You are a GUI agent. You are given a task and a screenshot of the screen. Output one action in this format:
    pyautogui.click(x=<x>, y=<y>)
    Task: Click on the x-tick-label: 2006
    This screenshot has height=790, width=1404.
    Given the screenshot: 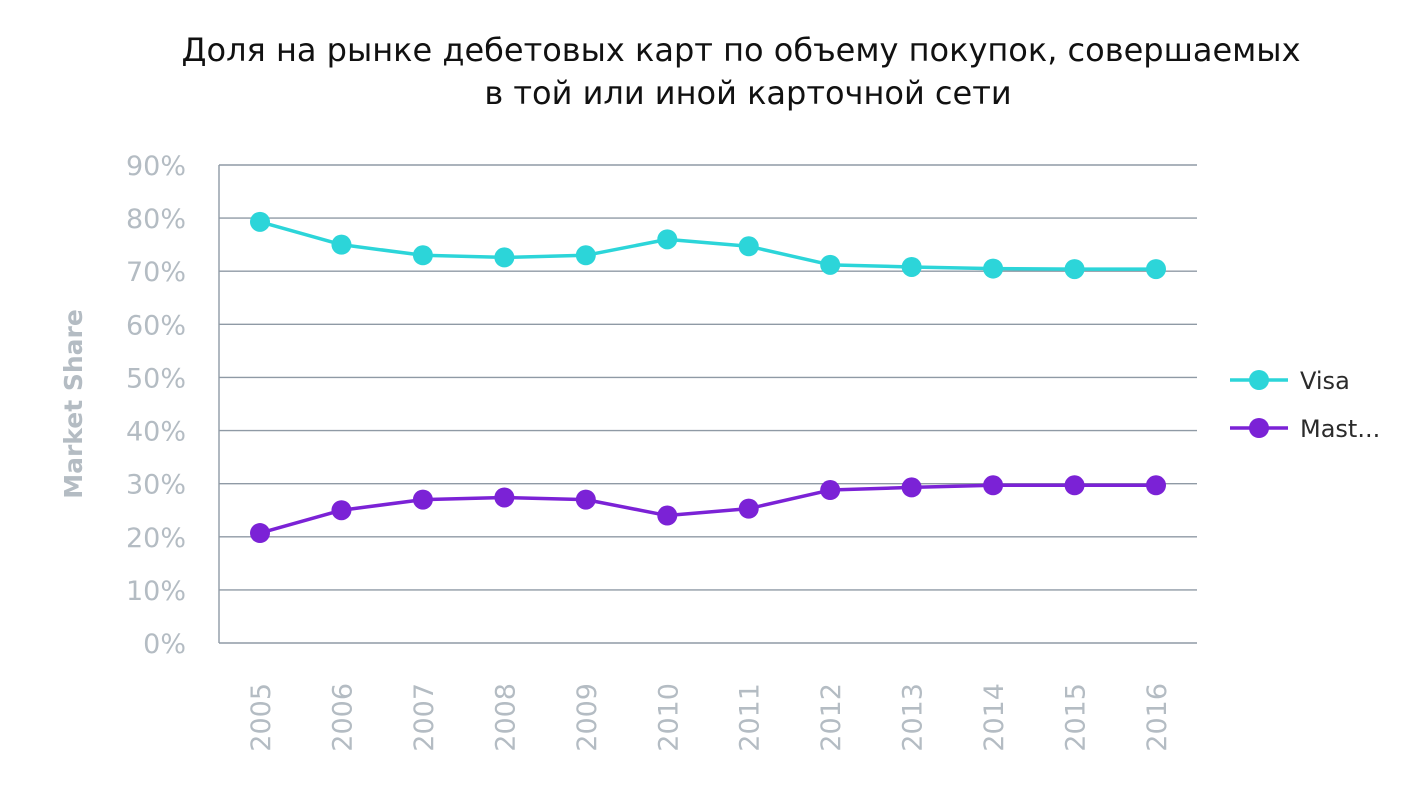 What is the action you would take?
    pyautogui.click(x=342, y=717)
    